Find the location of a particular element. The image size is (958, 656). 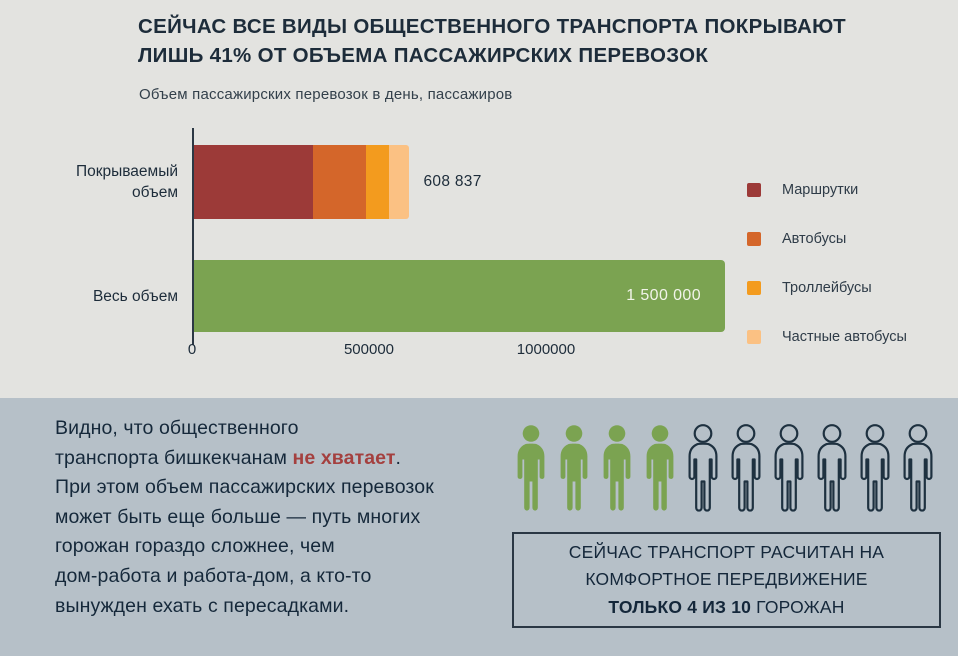

legend-item: Автобусы is located at coordinates (827, 239).